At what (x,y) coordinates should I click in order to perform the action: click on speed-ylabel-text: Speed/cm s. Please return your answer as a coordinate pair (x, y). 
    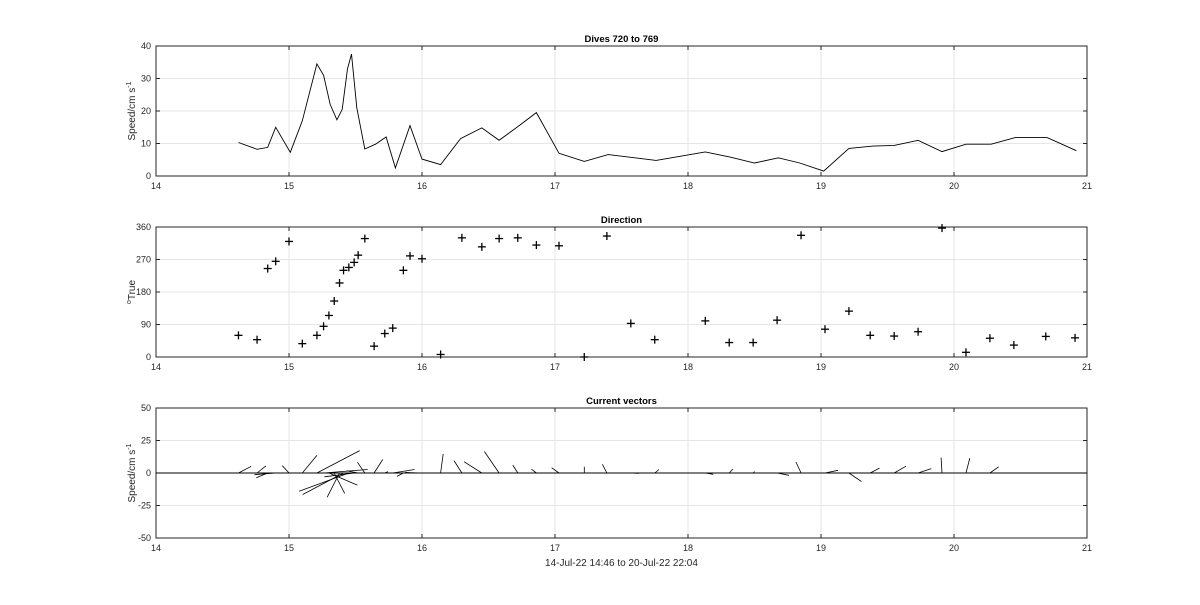
    Looking at the image, I should click on (132, 114).